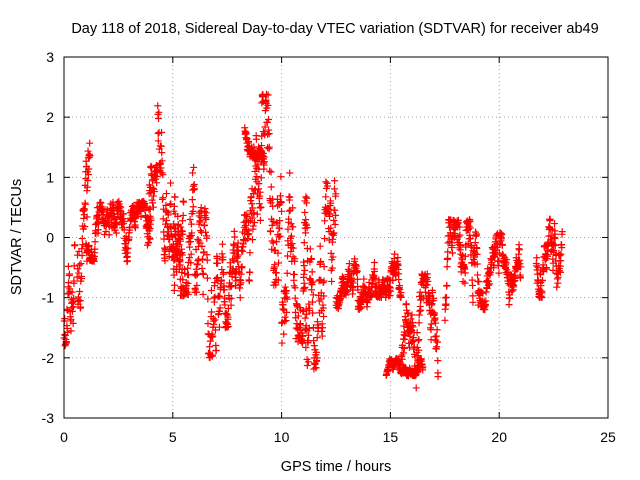  Describe the element at coordinates (499, 437) in the screenshot. I see `x-tick-label: 20` at that location.